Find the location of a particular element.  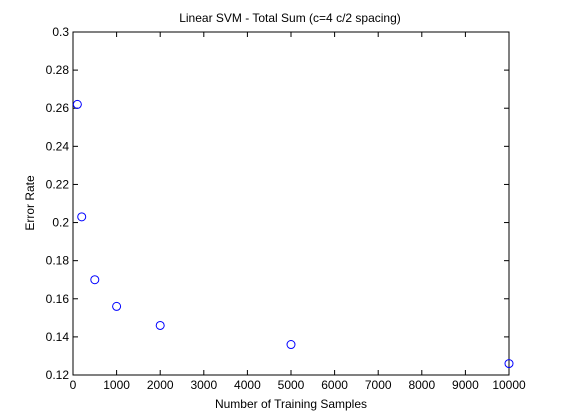

x-tick-label: 1000 is located at coordinates (116, 385).